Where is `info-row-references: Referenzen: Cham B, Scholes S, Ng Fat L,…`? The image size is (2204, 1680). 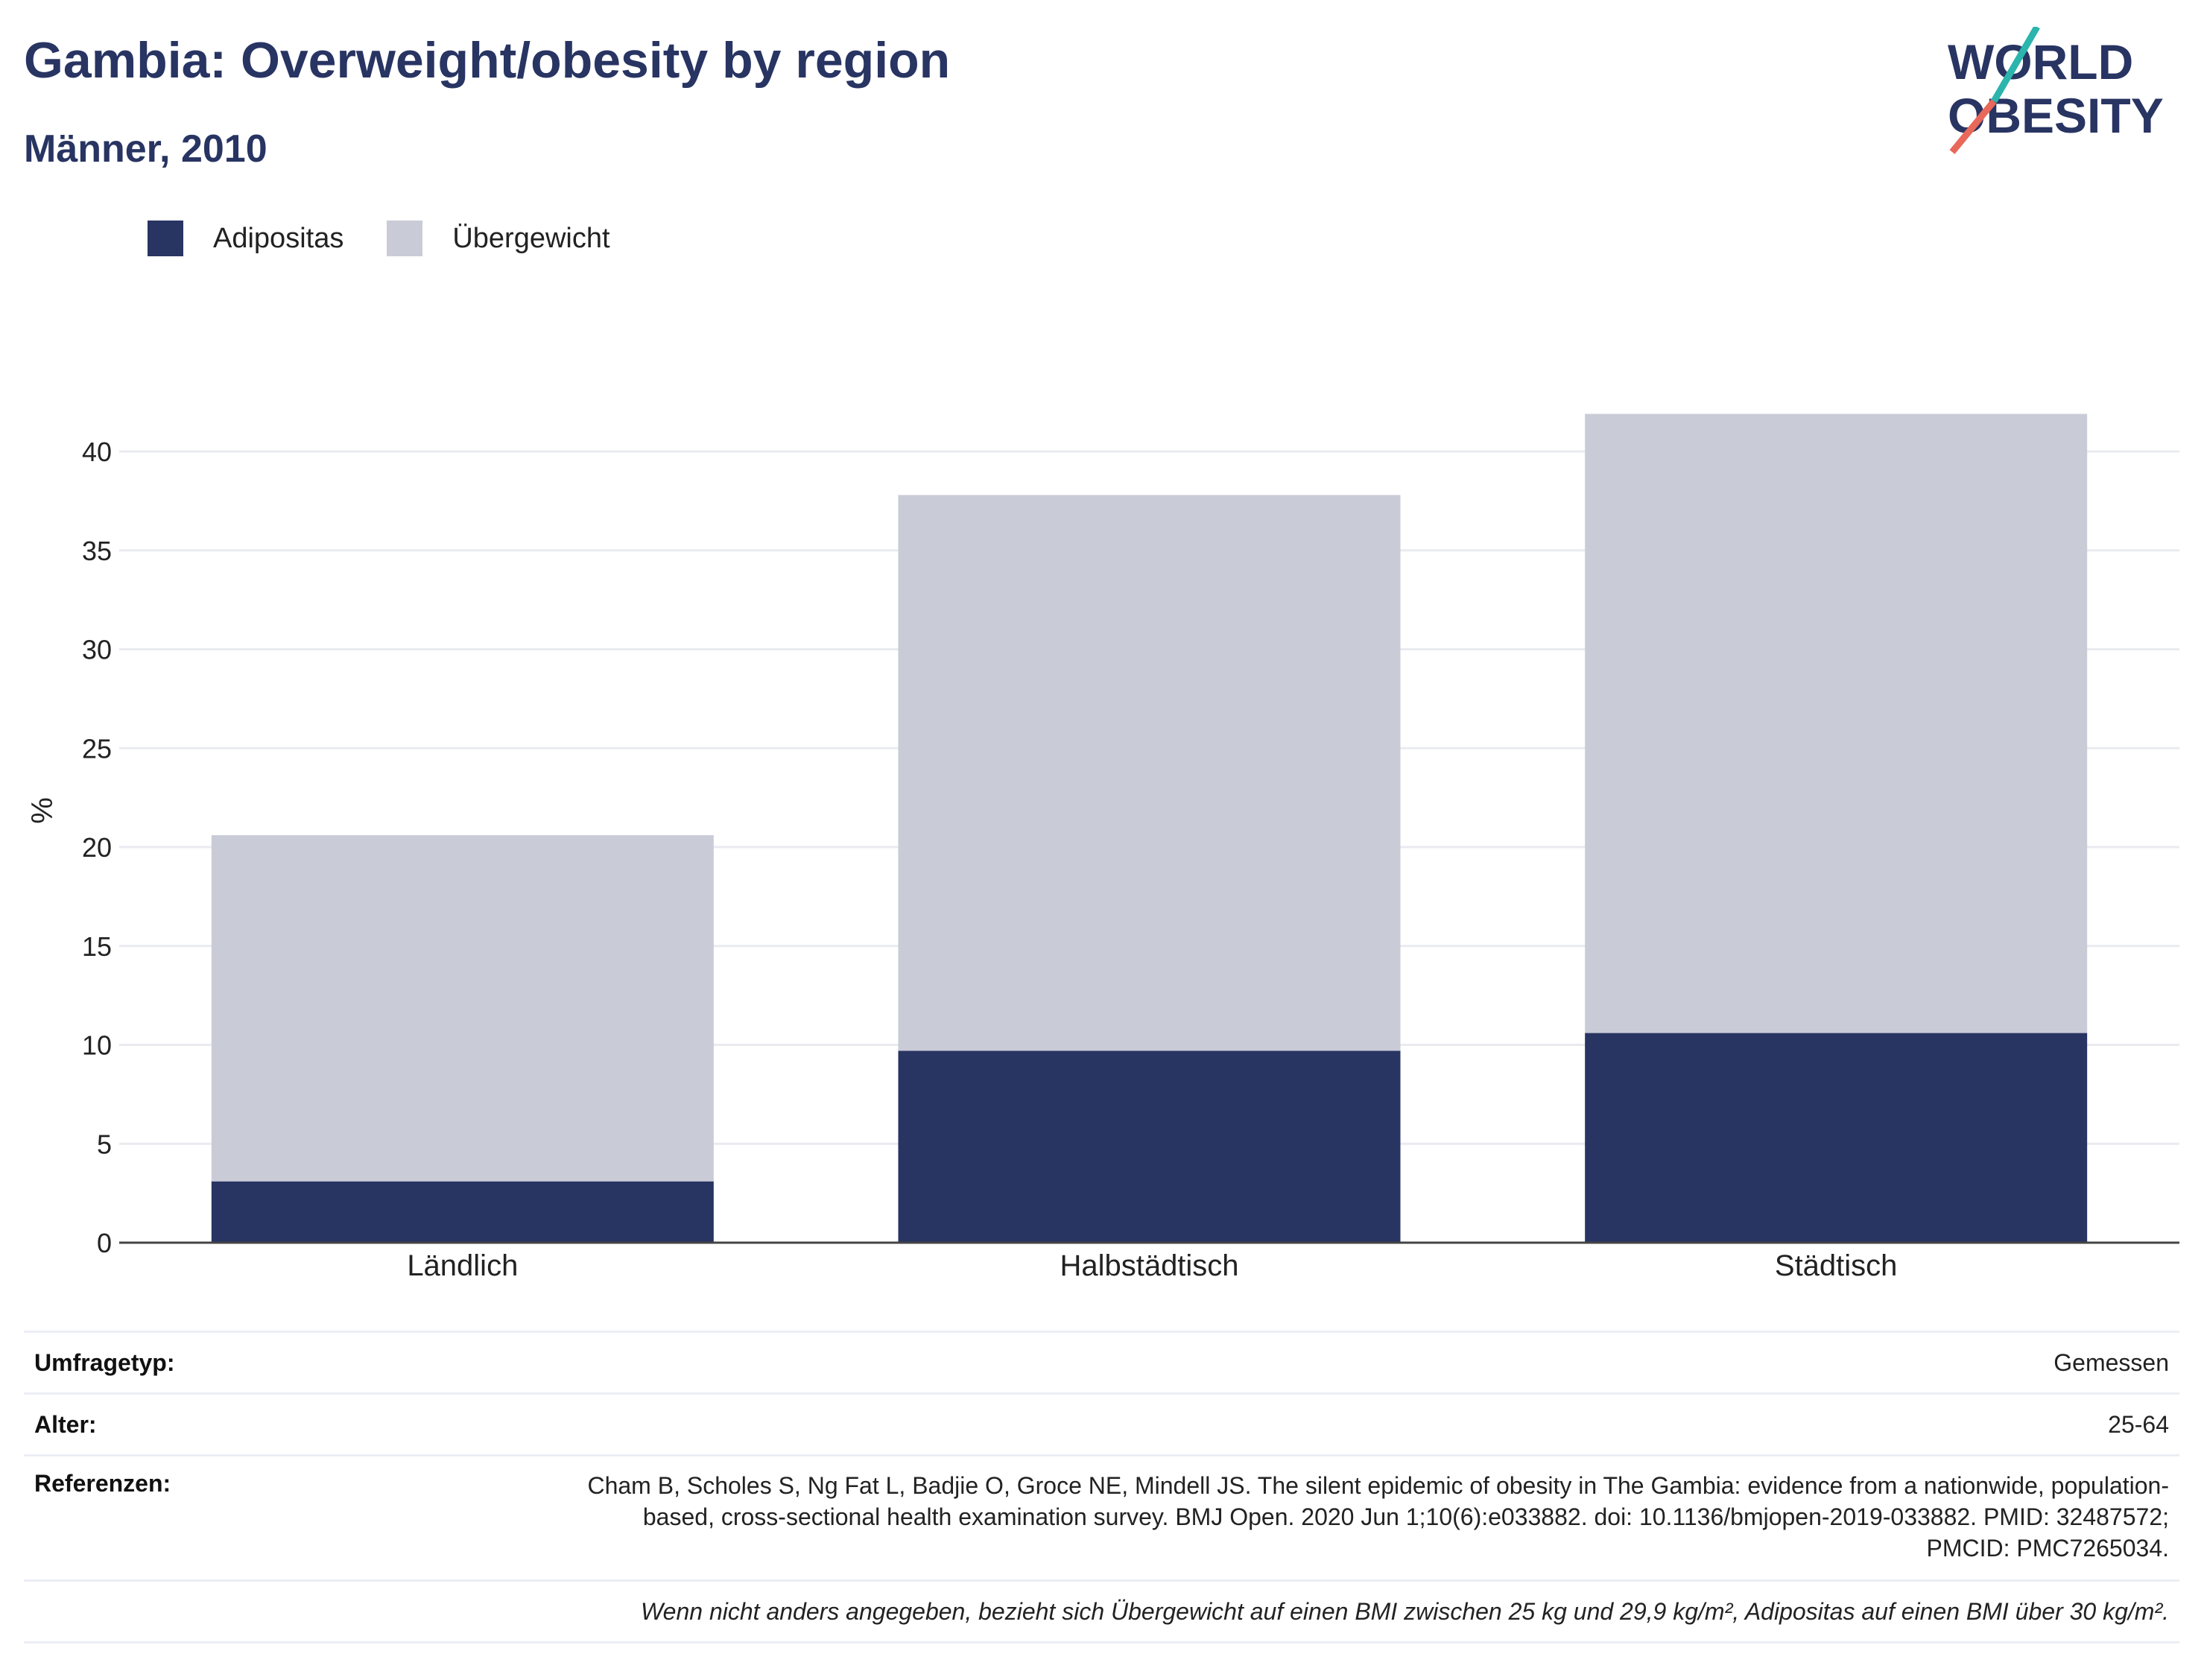
info-row-references: Referenzen: Cham B, Scholes S, Ng Fat L,… is located at coordinates (1101, 1516).